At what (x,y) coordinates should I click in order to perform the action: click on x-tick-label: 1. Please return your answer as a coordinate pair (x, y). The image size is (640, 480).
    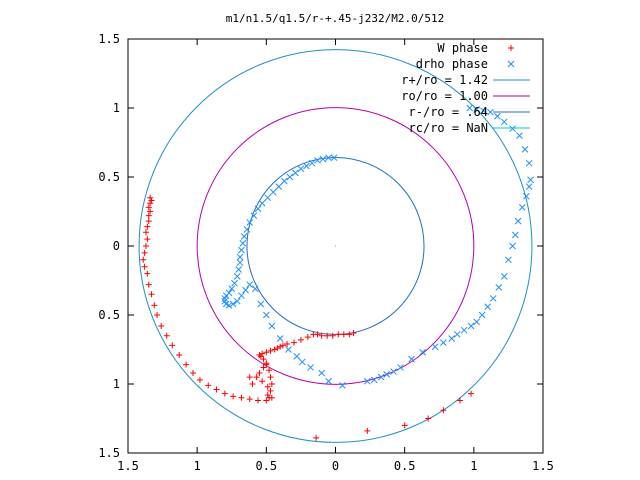
    Looking at the image, I should click on (473, 466).